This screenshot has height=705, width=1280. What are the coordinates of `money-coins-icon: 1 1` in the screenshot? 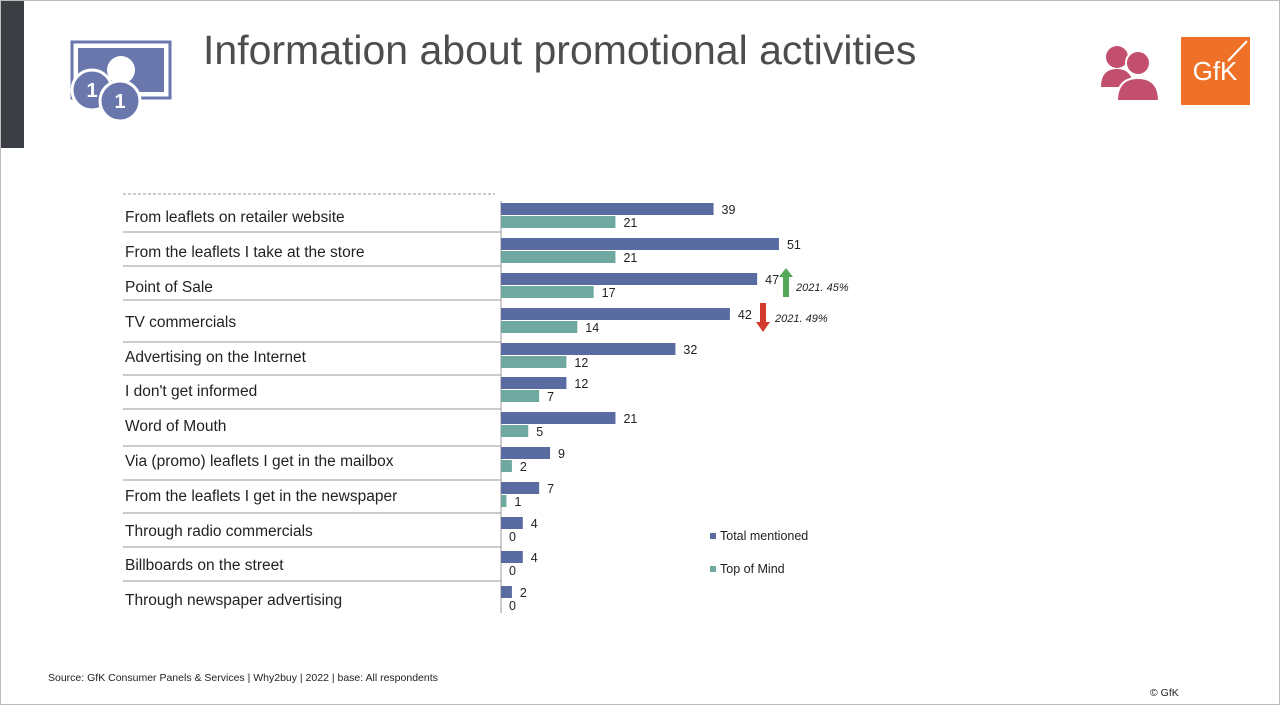 It's located at (121, 81).